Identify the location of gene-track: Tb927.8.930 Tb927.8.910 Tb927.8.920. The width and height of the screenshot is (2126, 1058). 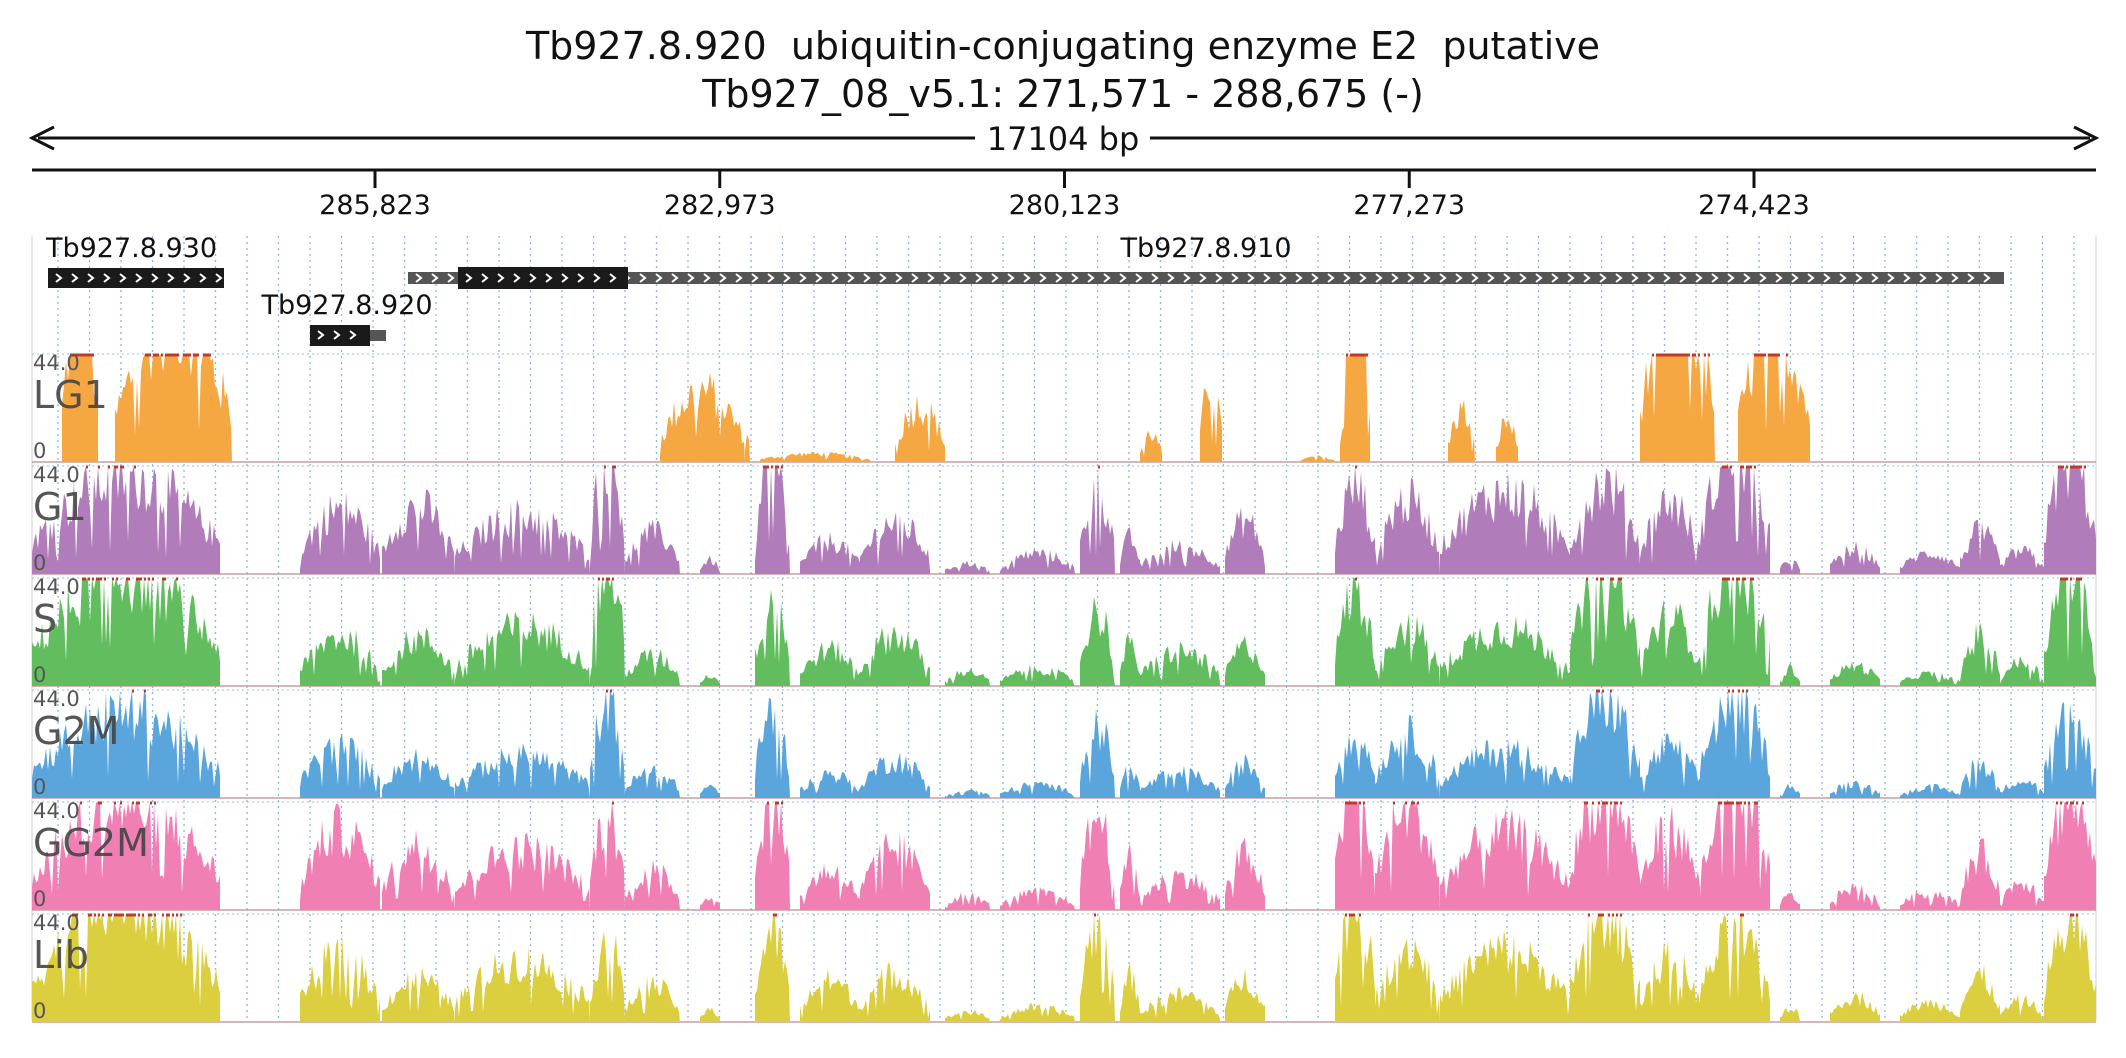
(1024, 289).